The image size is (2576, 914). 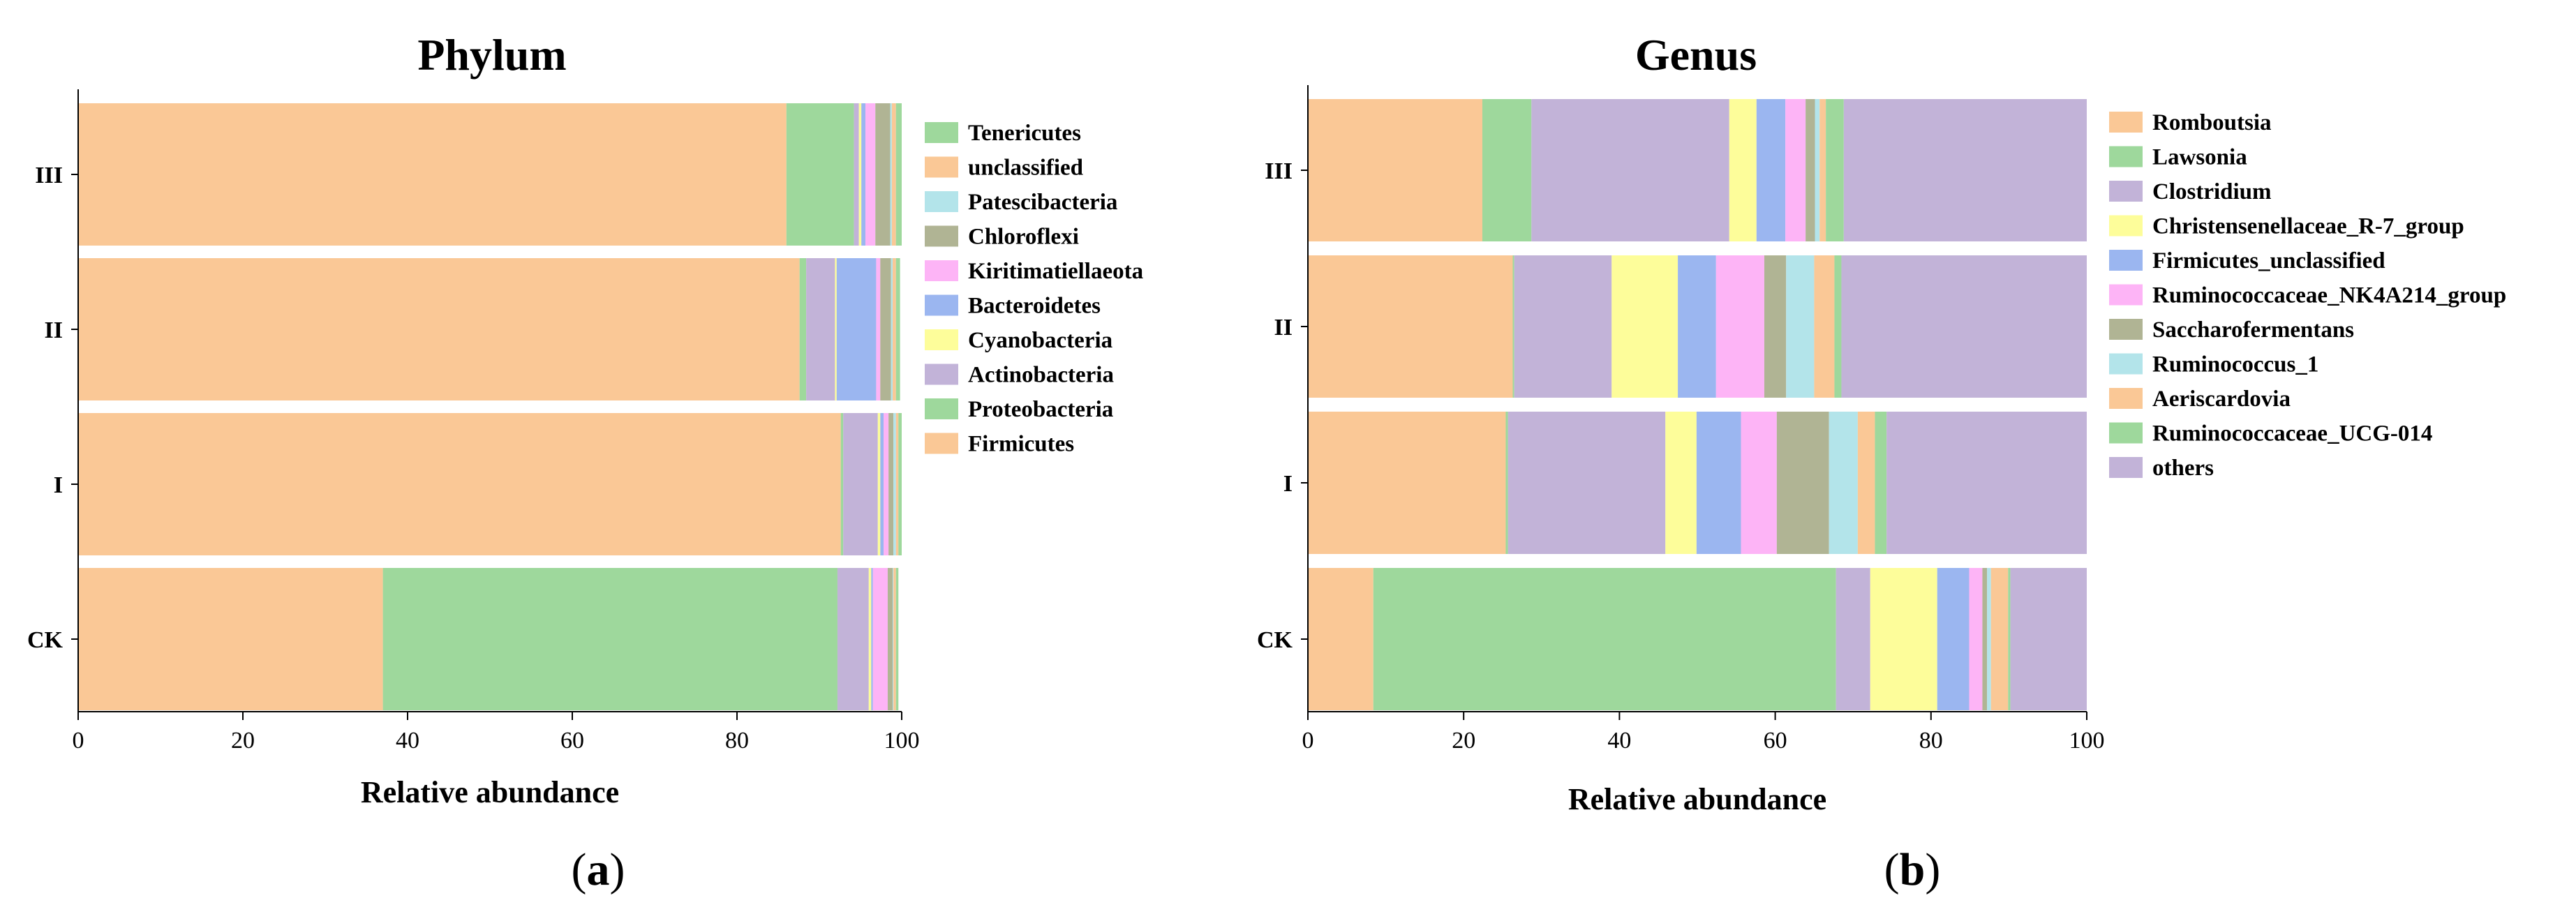 What do you see at coordinates (49, 175) in the screenshot?
I see `category-label: III` at bounding box center [49, 175].